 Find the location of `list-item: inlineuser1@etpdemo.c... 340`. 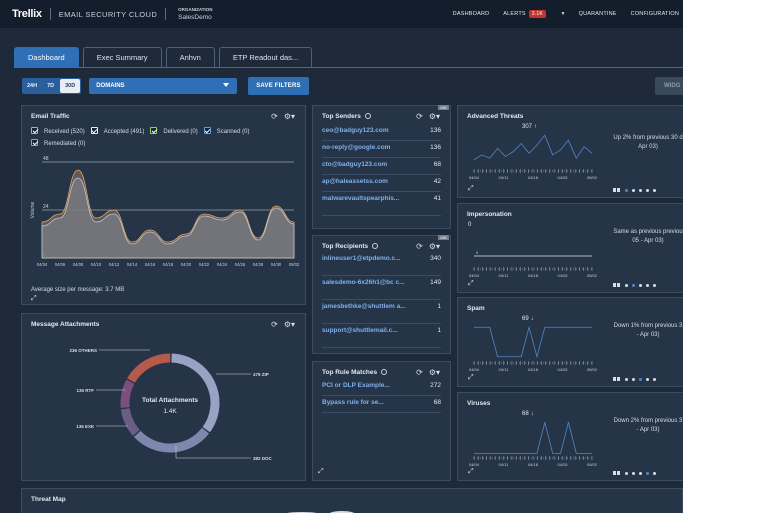

list-item: inlineuser1@etpdemo.c... 340 is located at coordinates (381, 264).